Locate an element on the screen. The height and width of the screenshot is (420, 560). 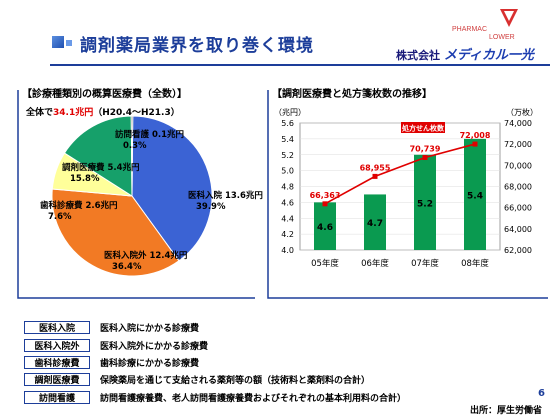
legend-row: 歯科診療費 歯科診療にかかる診療費 is located at coordinates (274, 362).